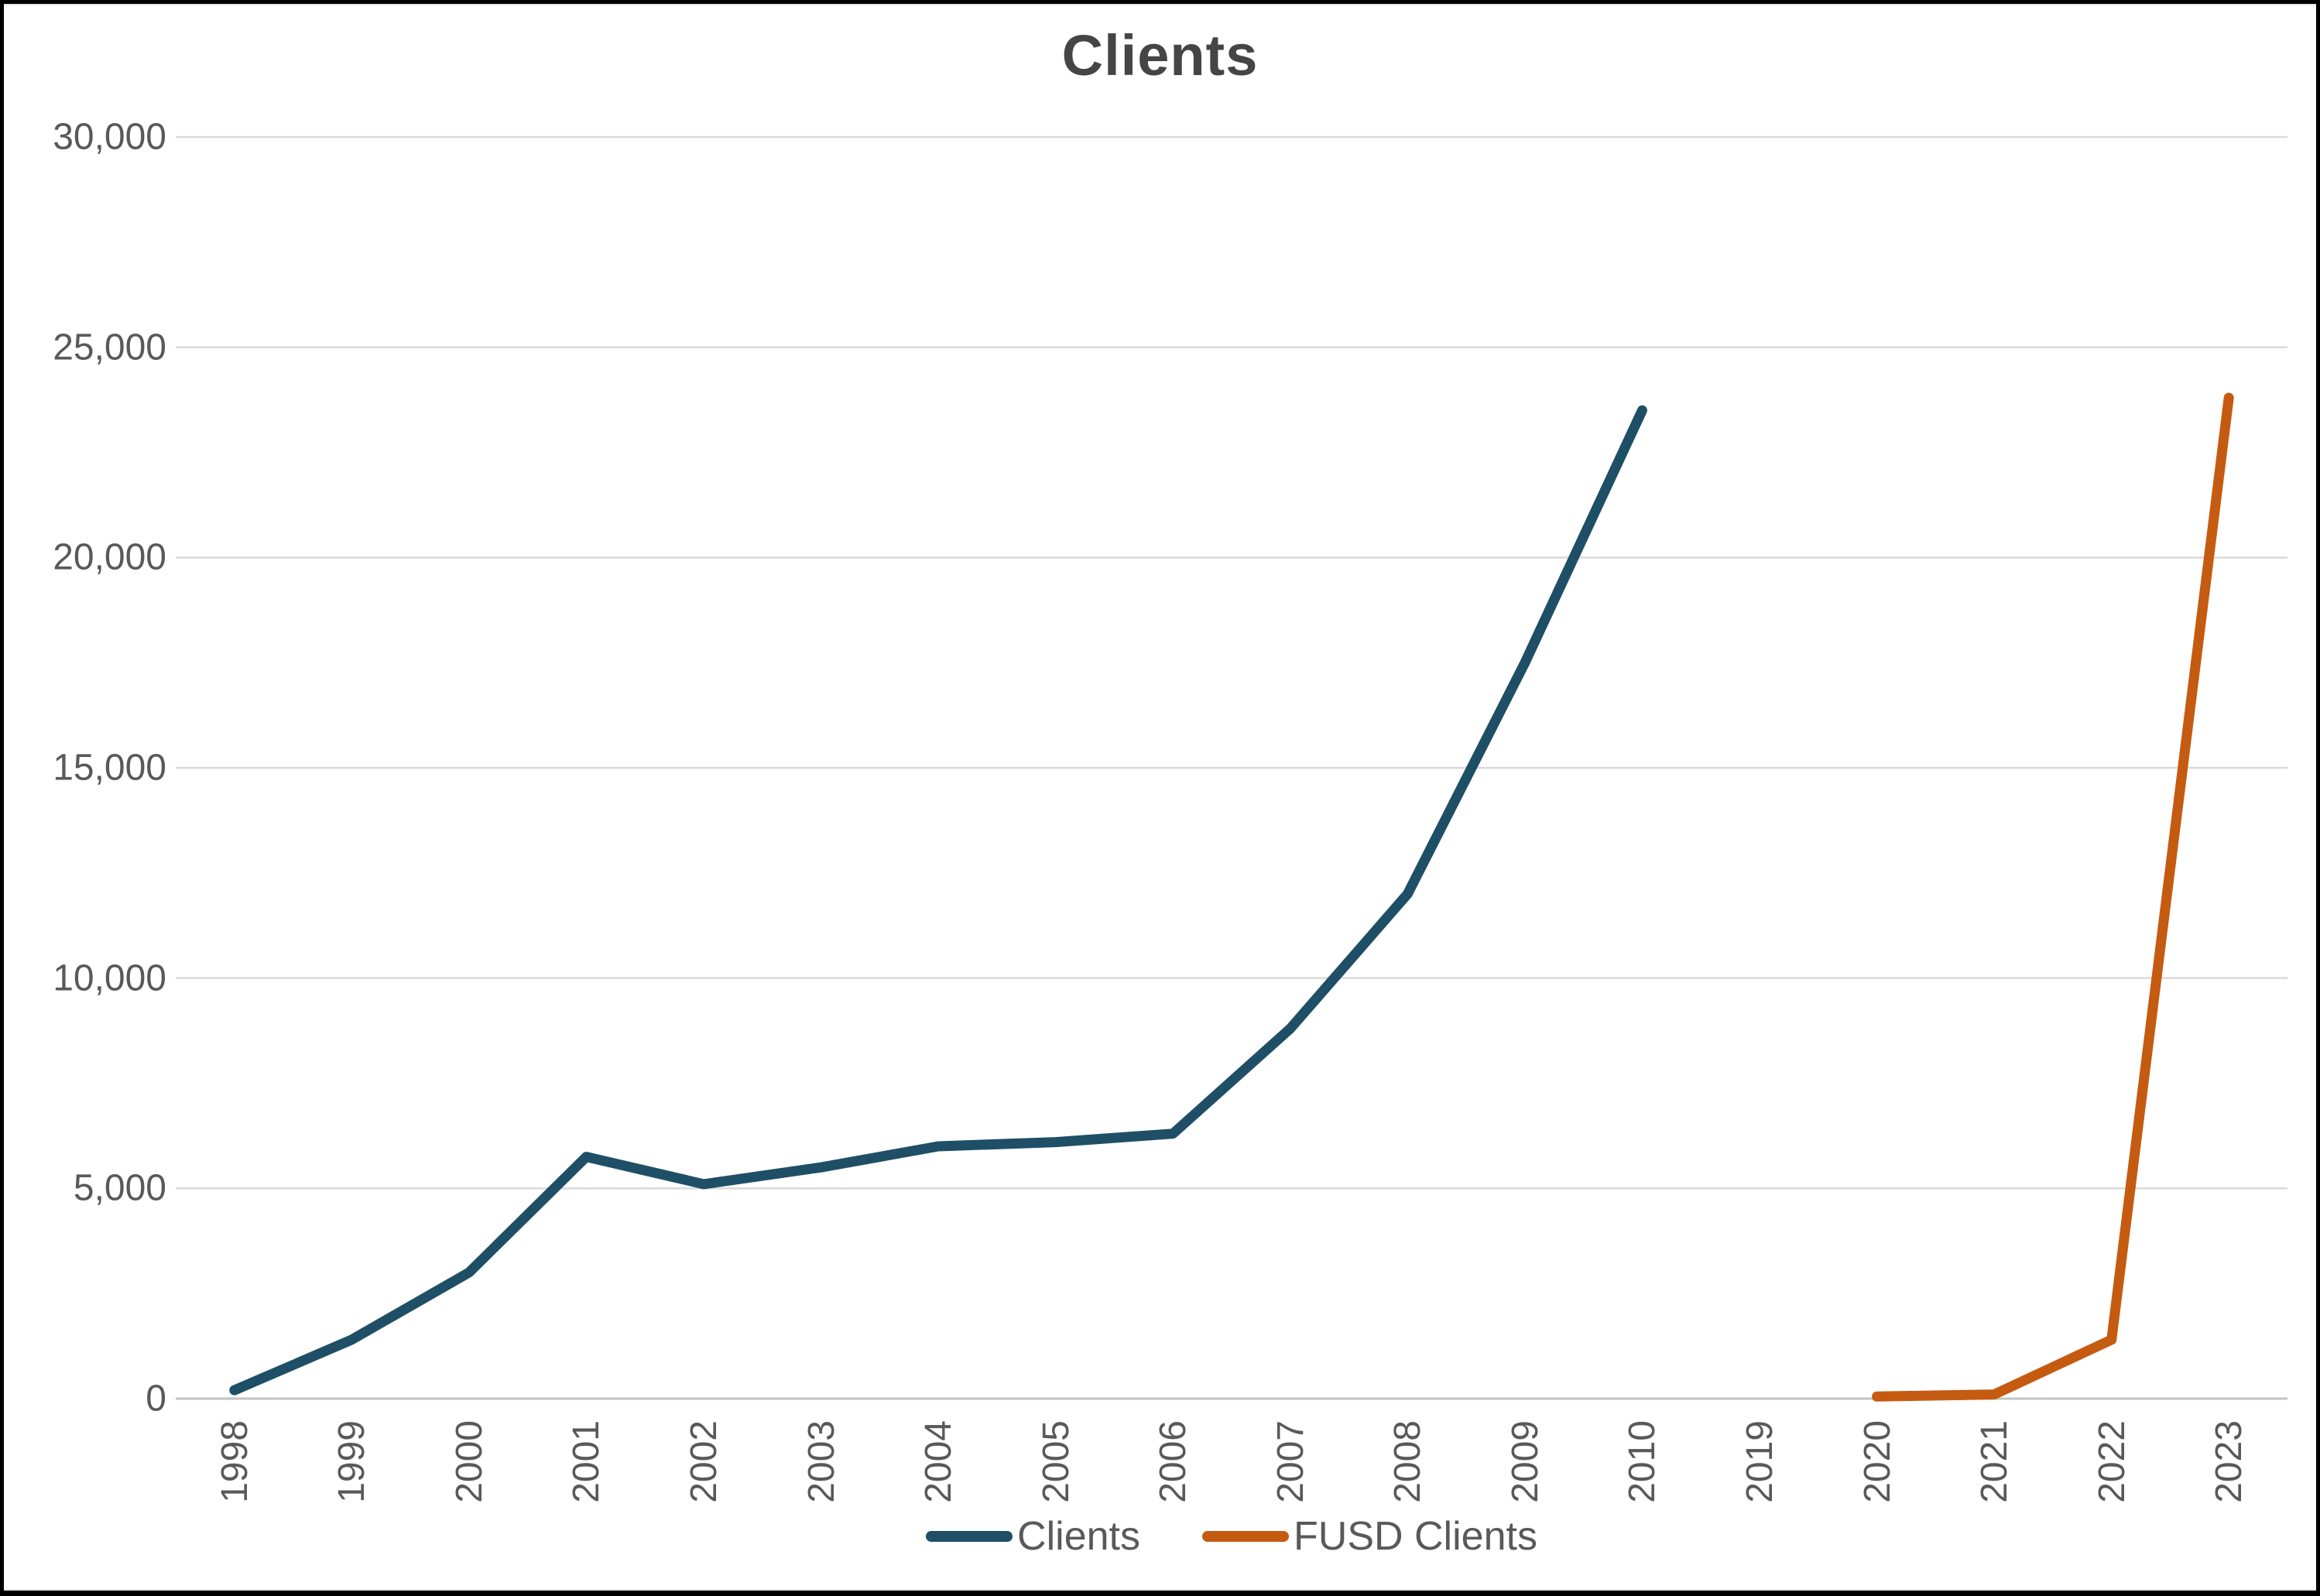 The height and width of the screenshot is (1596, 2320). What do you see at coordinates (704, 1461) in the screenshot?
I see `x-tick-label: 2002` at bounding box center [704, 1461].